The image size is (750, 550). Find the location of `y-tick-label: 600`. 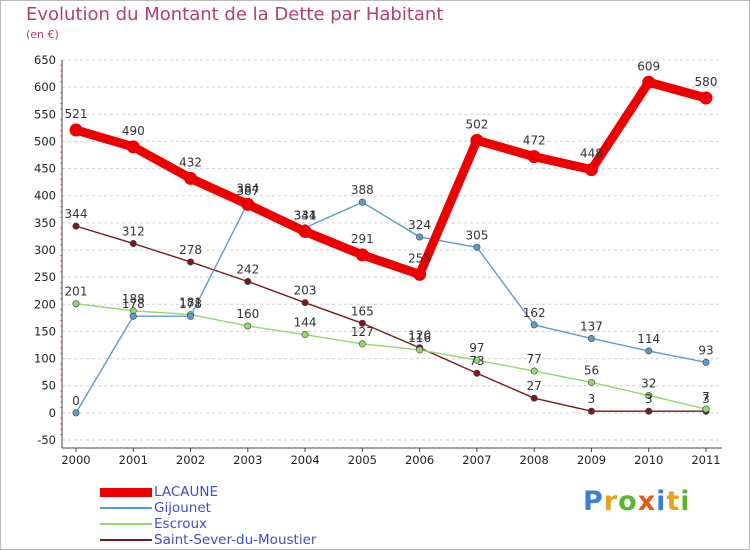

y-tick-label: 600 is located at coordinates (45, 87).